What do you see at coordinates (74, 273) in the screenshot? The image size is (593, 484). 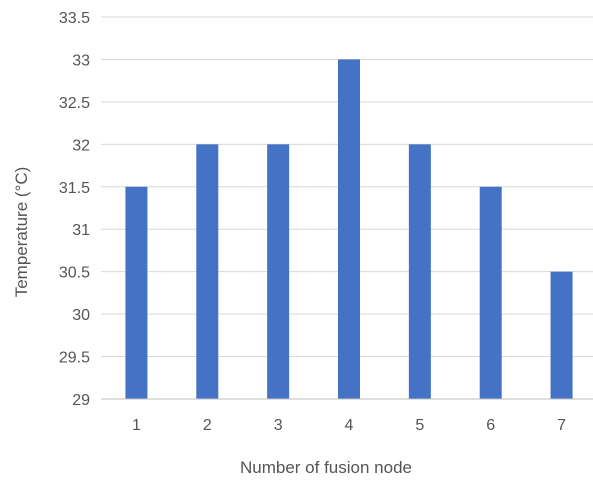 I see `y-tick-label: 30.5` at bounding box center [74, 273].